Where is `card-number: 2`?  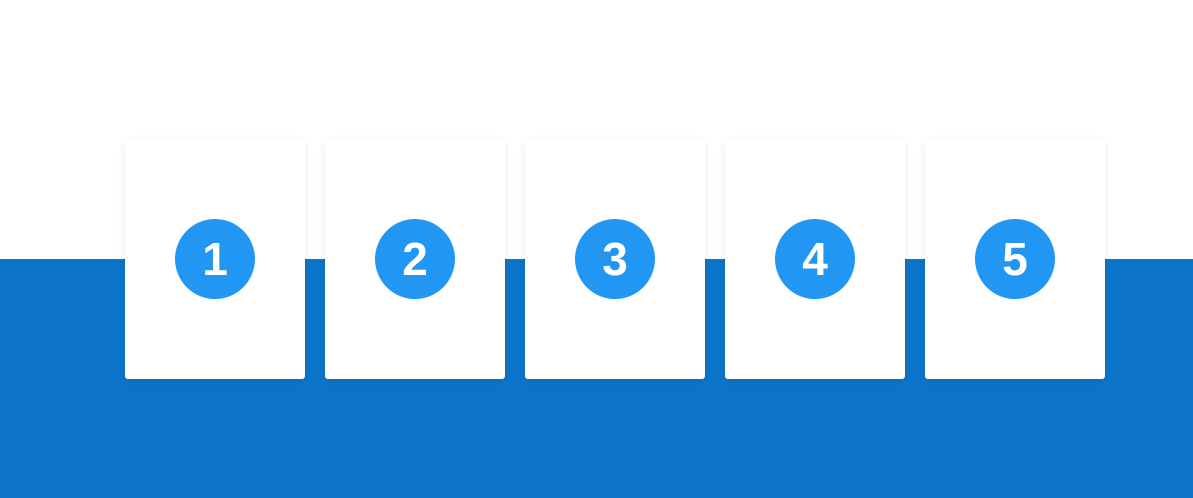 card-number: 2 is located at coordinates (415, 259).